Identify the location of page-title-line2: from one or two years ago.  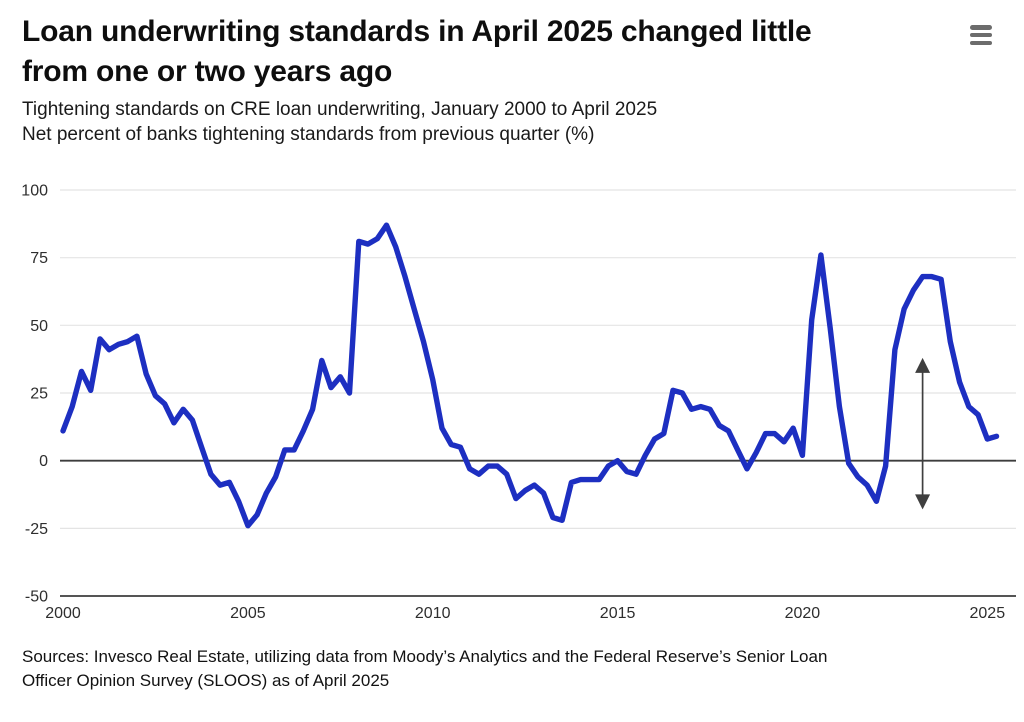
(207, 71).